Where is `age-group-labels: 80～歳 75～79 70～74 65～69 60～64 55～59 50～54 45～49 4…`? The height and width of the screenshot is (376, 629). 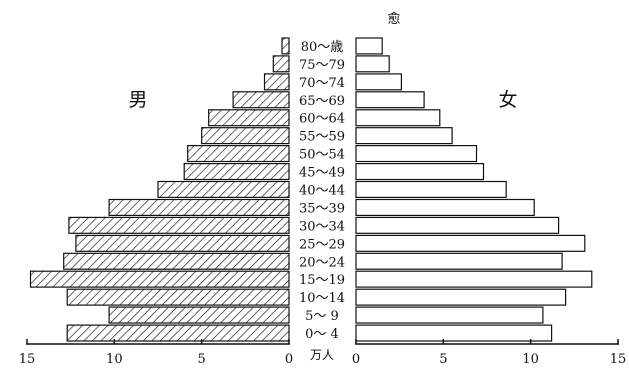 age-group-labels: 80～歳 75～79 70～74 65～69 60～64 55～59 50～54 45～49 4… is located at coordinates (322, 191).